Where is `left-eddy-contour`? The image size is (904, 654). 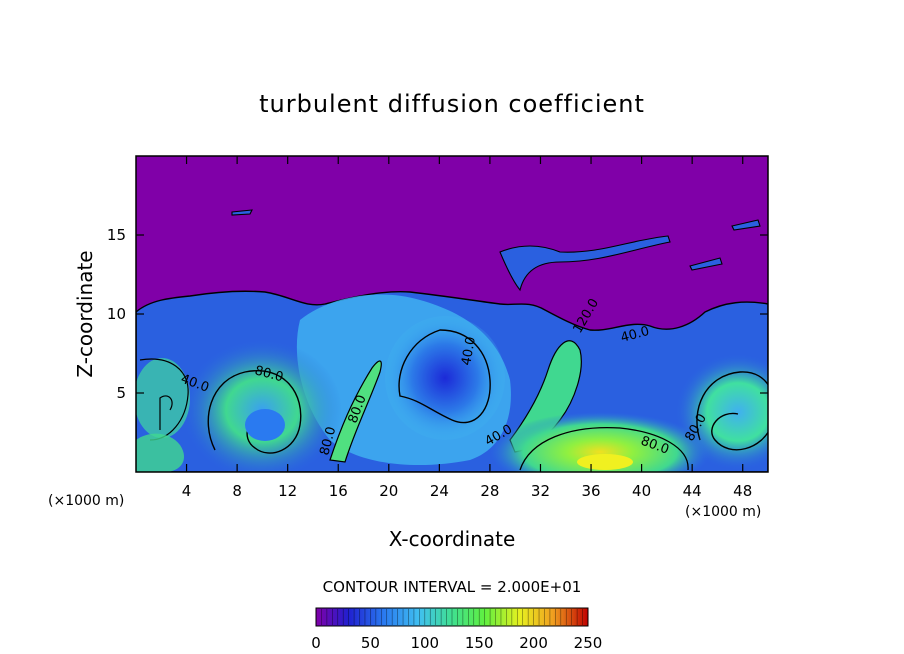
left-eddy-contour is located at coordinates (254, 412).